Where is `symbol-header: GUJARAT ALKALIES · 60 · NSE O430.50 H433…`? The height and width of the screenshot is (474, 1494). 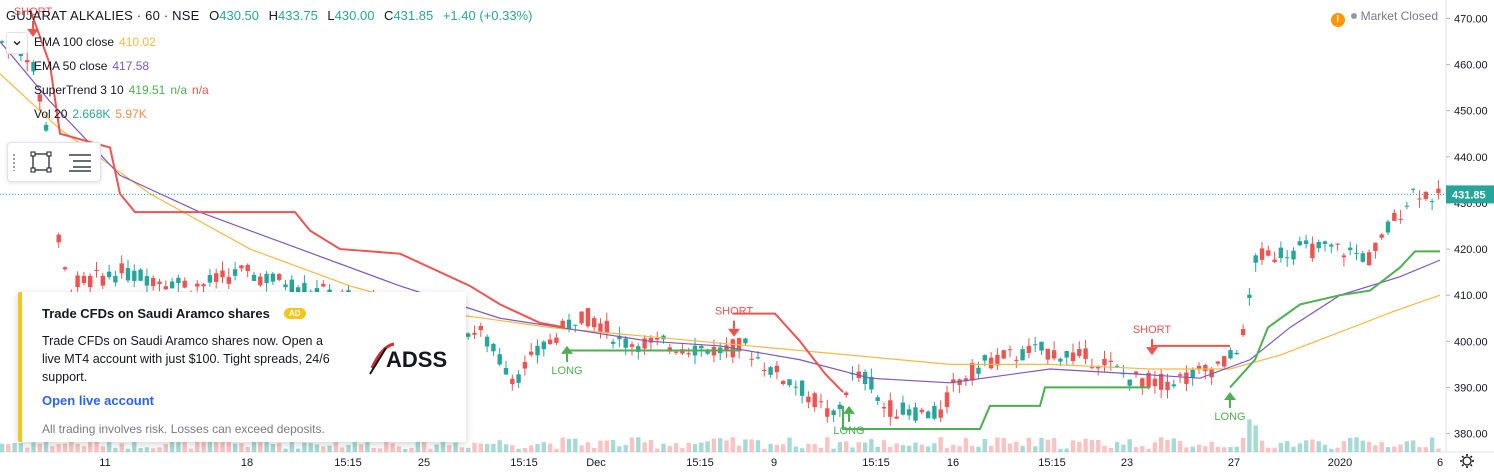 symbol-header: GUJARAT ALKALIES · 60 · NSE O430.50 H433… is located at coordinates (269, 15).